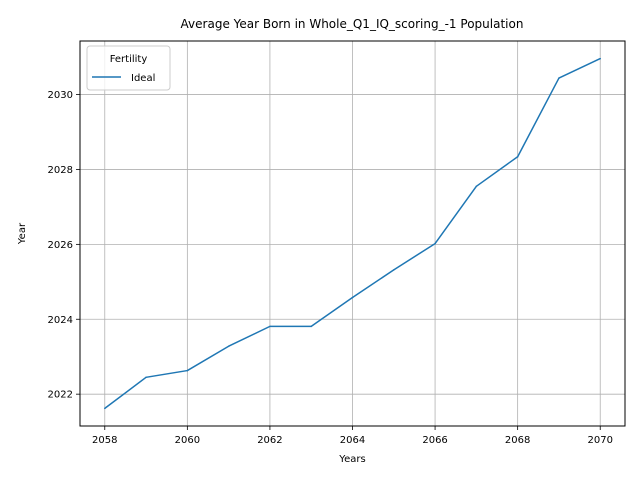 This screenshot has width=640, height=480. I want to click on y-tick-label: 2028, so click(60, 170).